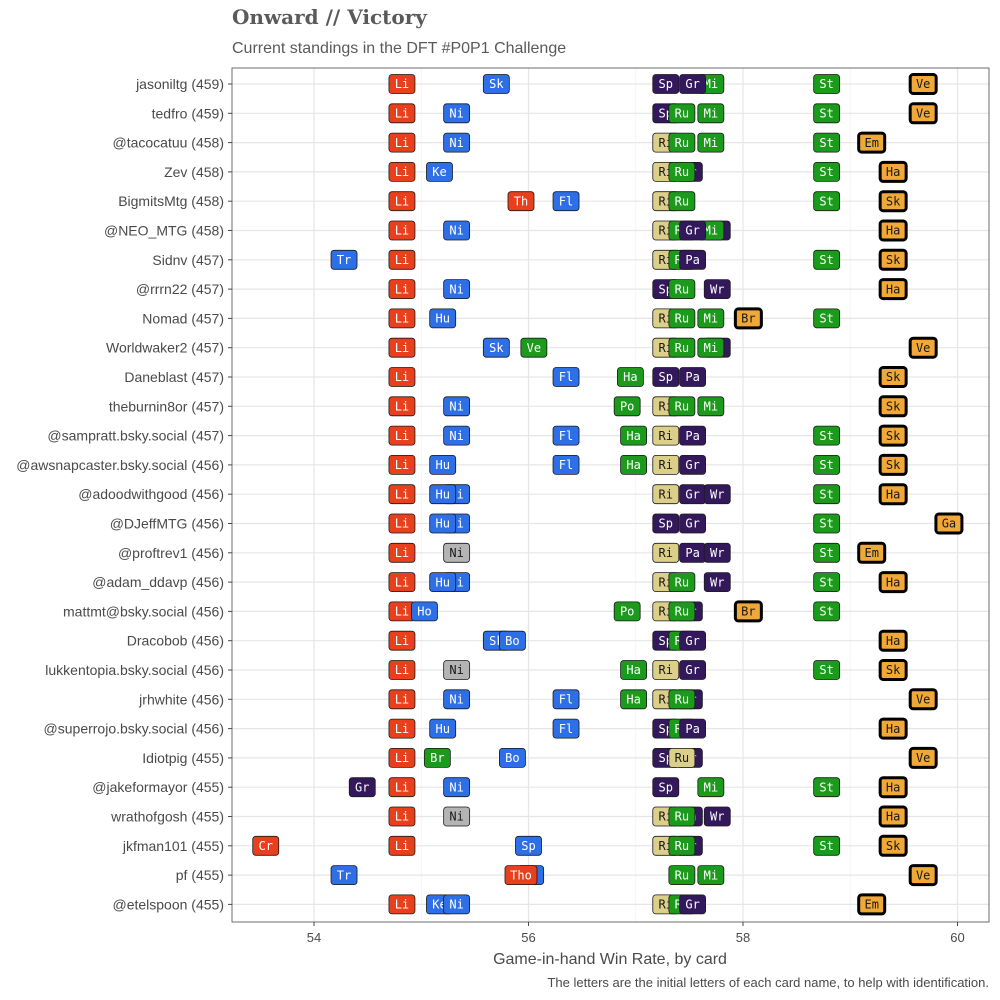 The height and width of the screenshot is (1000, 1000). What do you see at coordinates (169, 143) in the screenshot?
I see `player-label: @tacocatuu (458)` at bounding box center [169, 143].